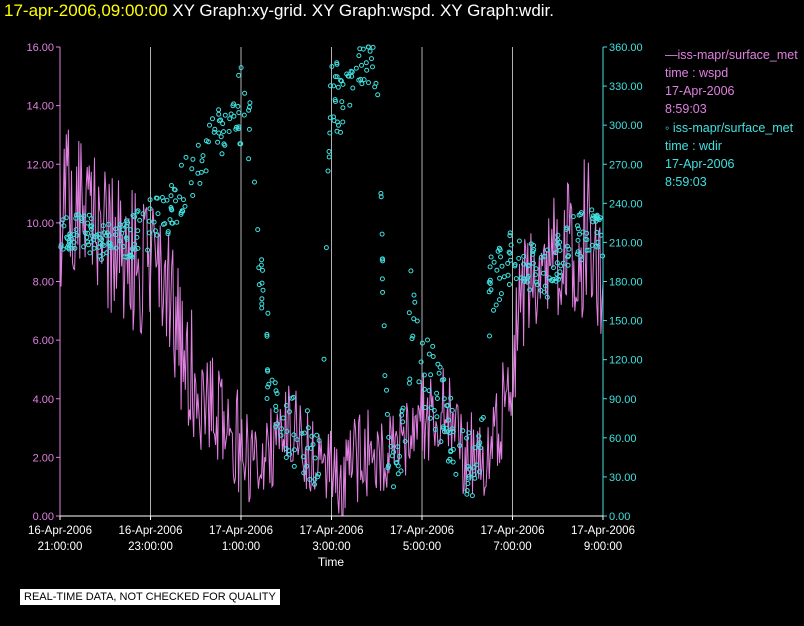  Describe the element at coordinates (626, 283) in the screenshot. I see `y-tick-label-right: 180.00` at that location.